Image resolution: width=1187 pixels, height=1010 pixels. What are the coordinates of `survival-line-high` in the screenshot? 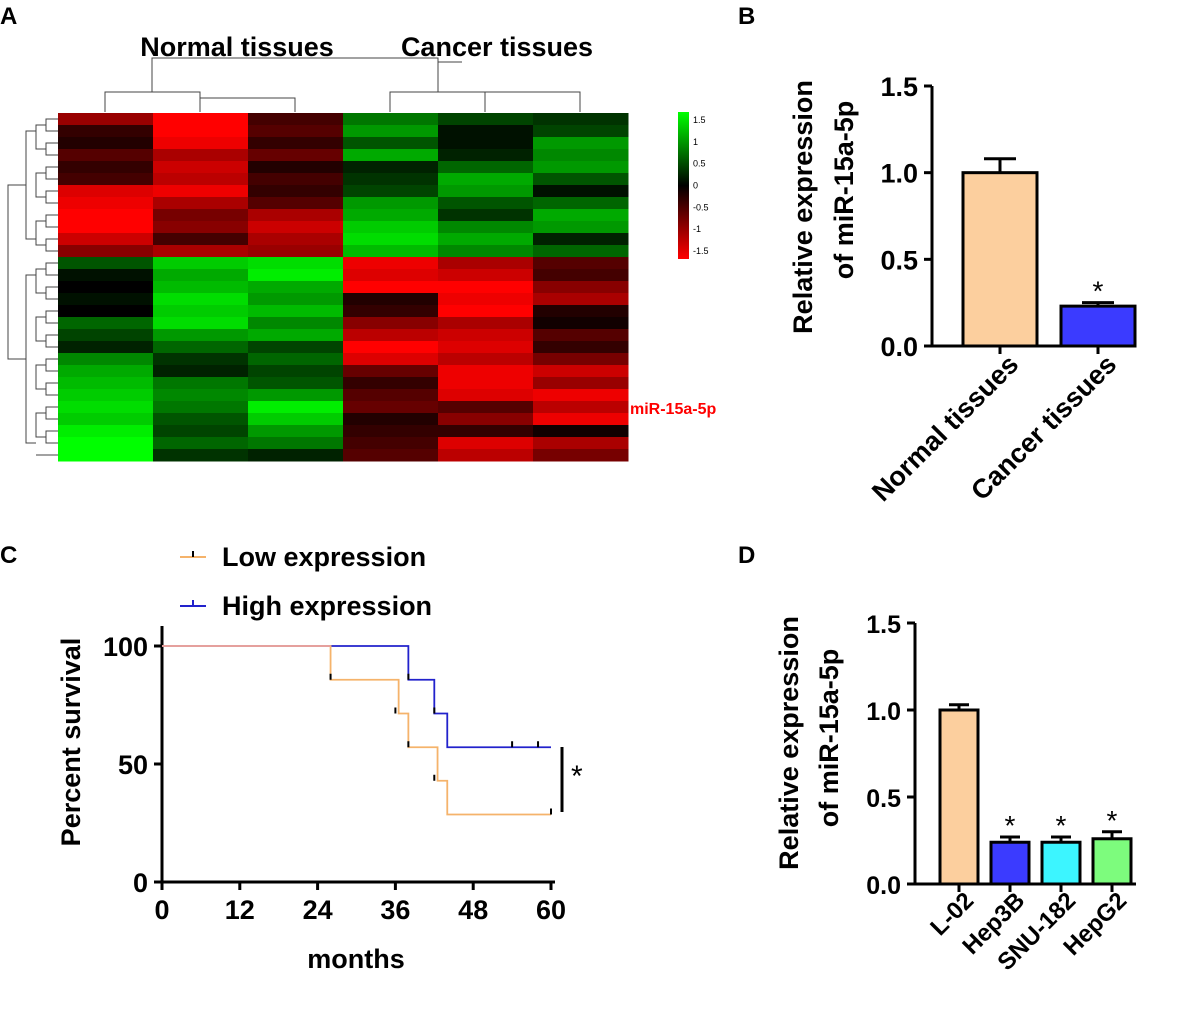 It's located at (356, 697).